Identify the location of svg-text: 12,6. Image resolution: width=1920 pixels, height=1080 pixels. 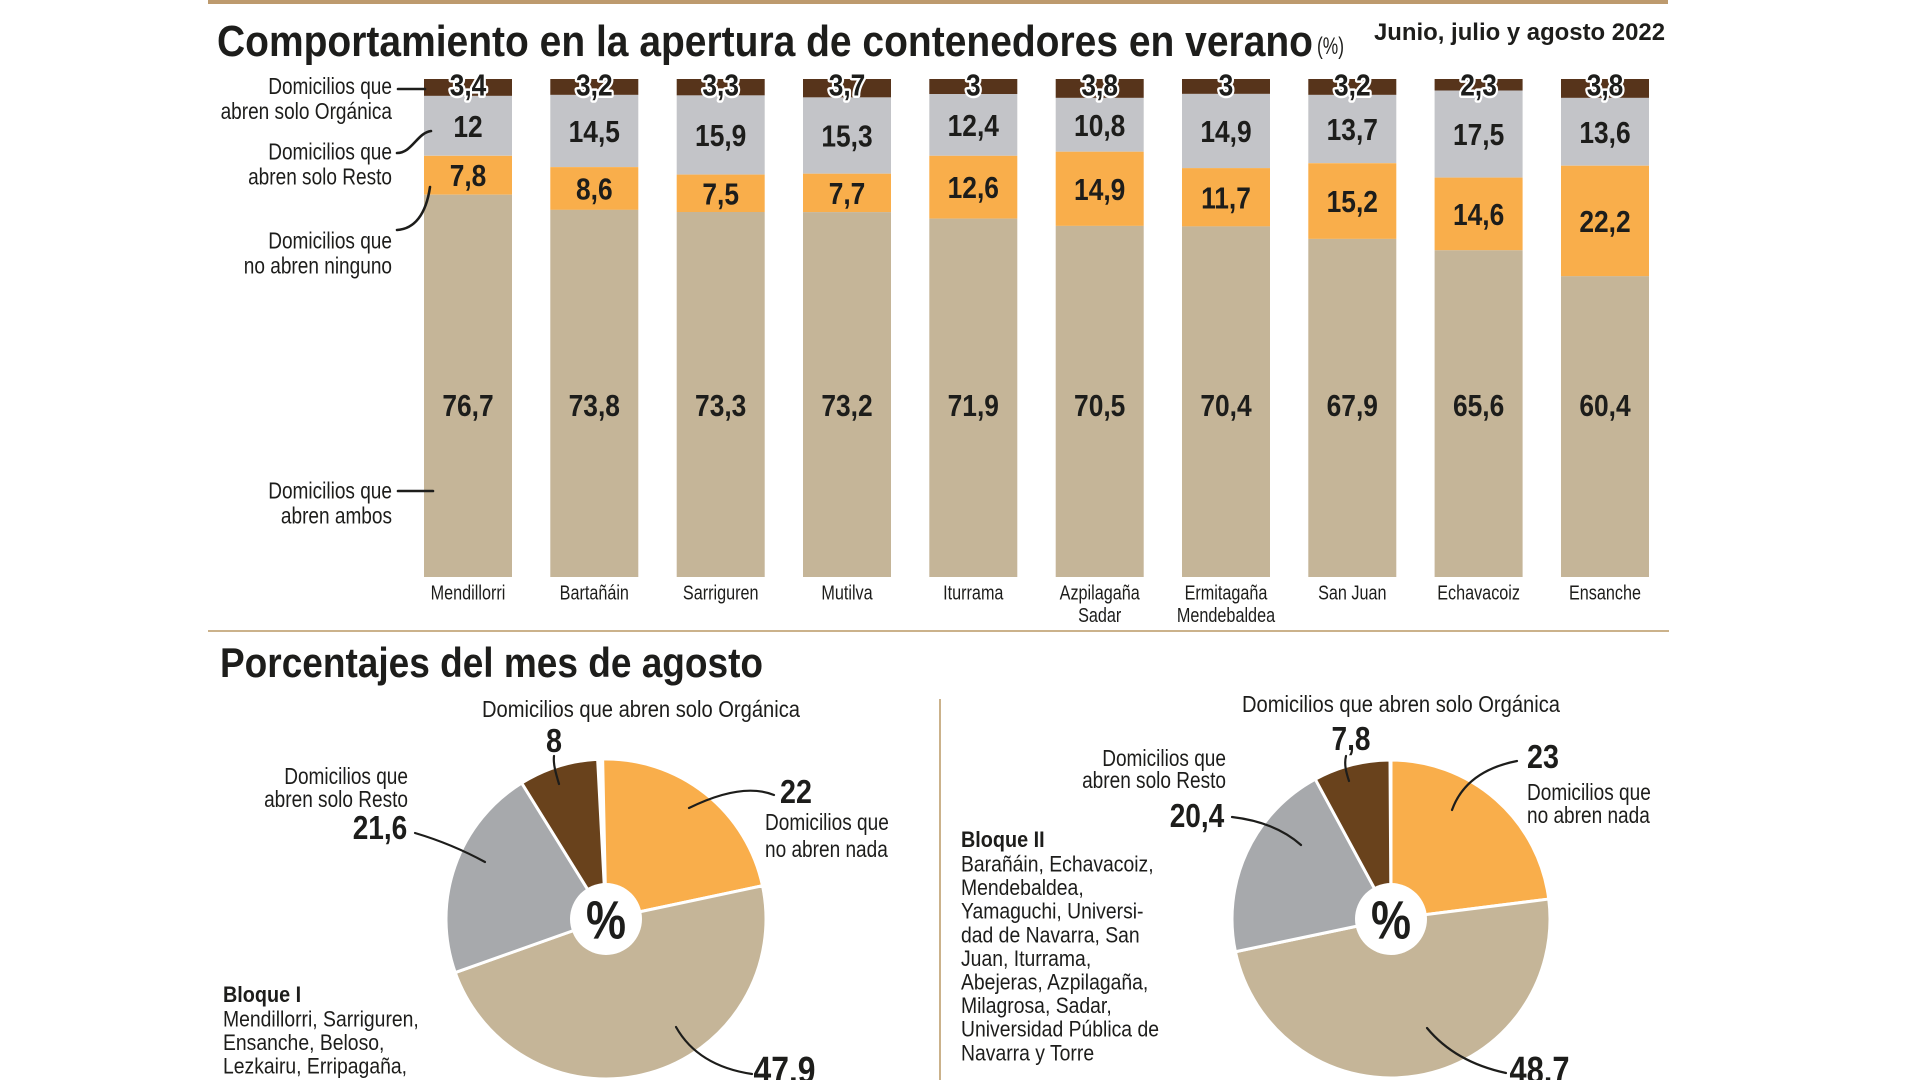
(973, 187).